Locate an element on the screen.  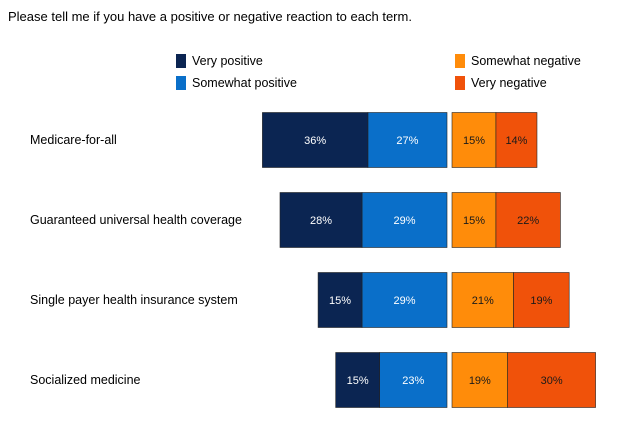
legend-label: Very negative is located at coordinates (509, 83).